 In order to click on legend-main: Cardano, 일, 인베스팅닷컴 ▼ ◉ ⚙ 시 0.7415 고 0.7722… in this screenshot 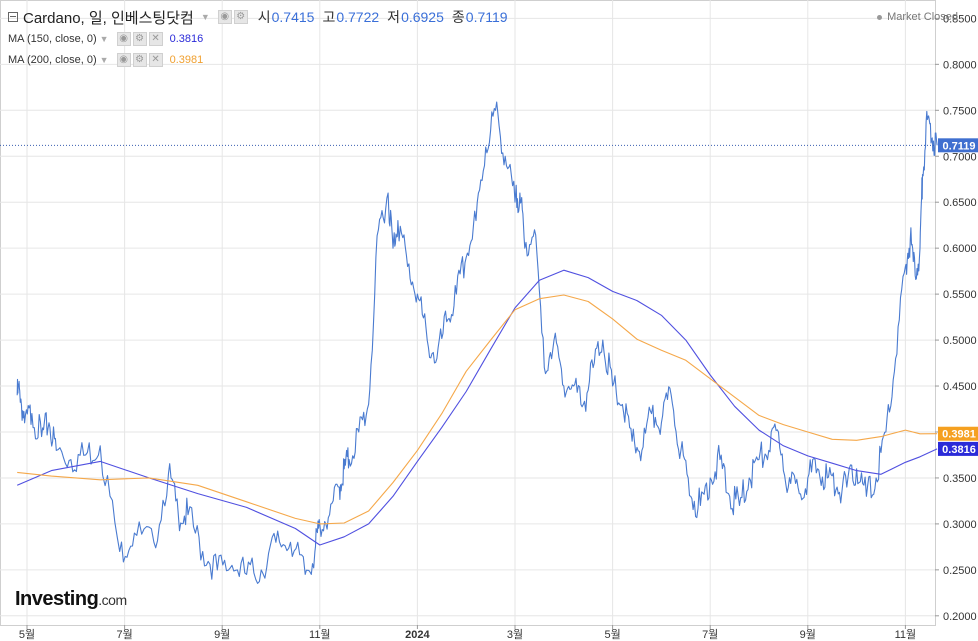, I will do `click(258, 17)`.